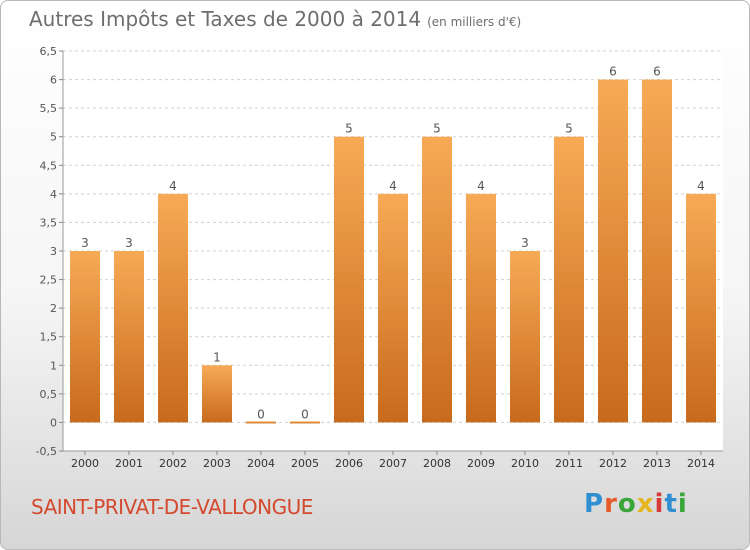  What do you see at coordinates (53, 194) in the screenshot?
I see `y-tick-label: 4` at bounding box center [53, 194].